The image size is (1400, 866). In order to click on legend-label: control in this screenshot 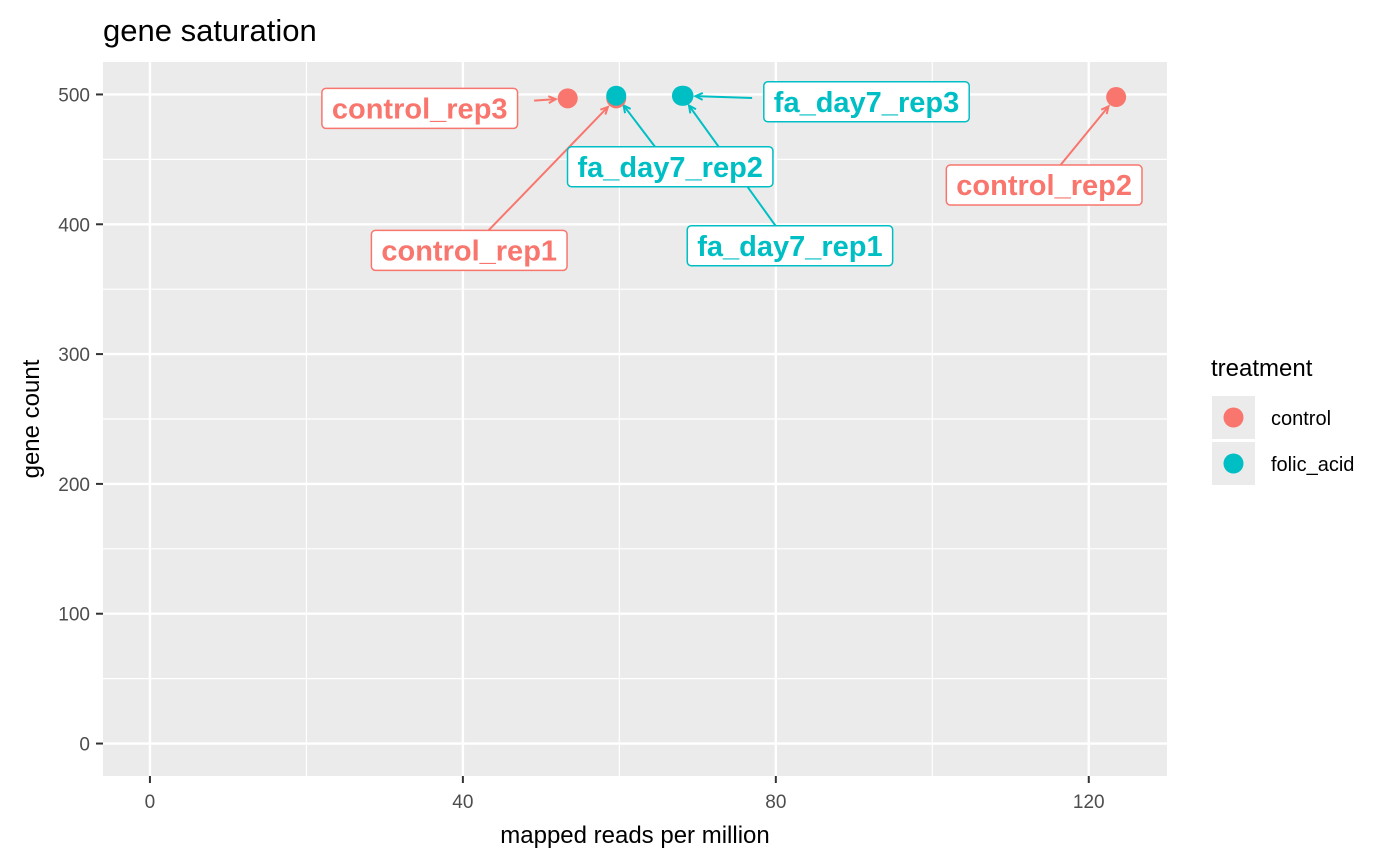, I will do `click(1301, 419)`.